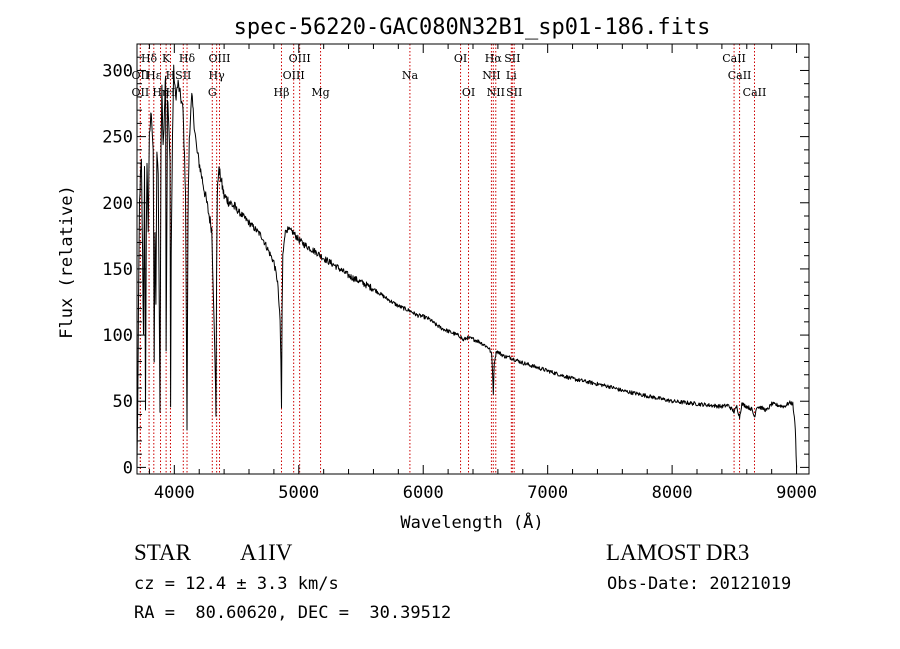  What do you see at coordinates (117, 204) in the screenshot?
I see `y-tick-label: 200` at bounding box center [117, 204].